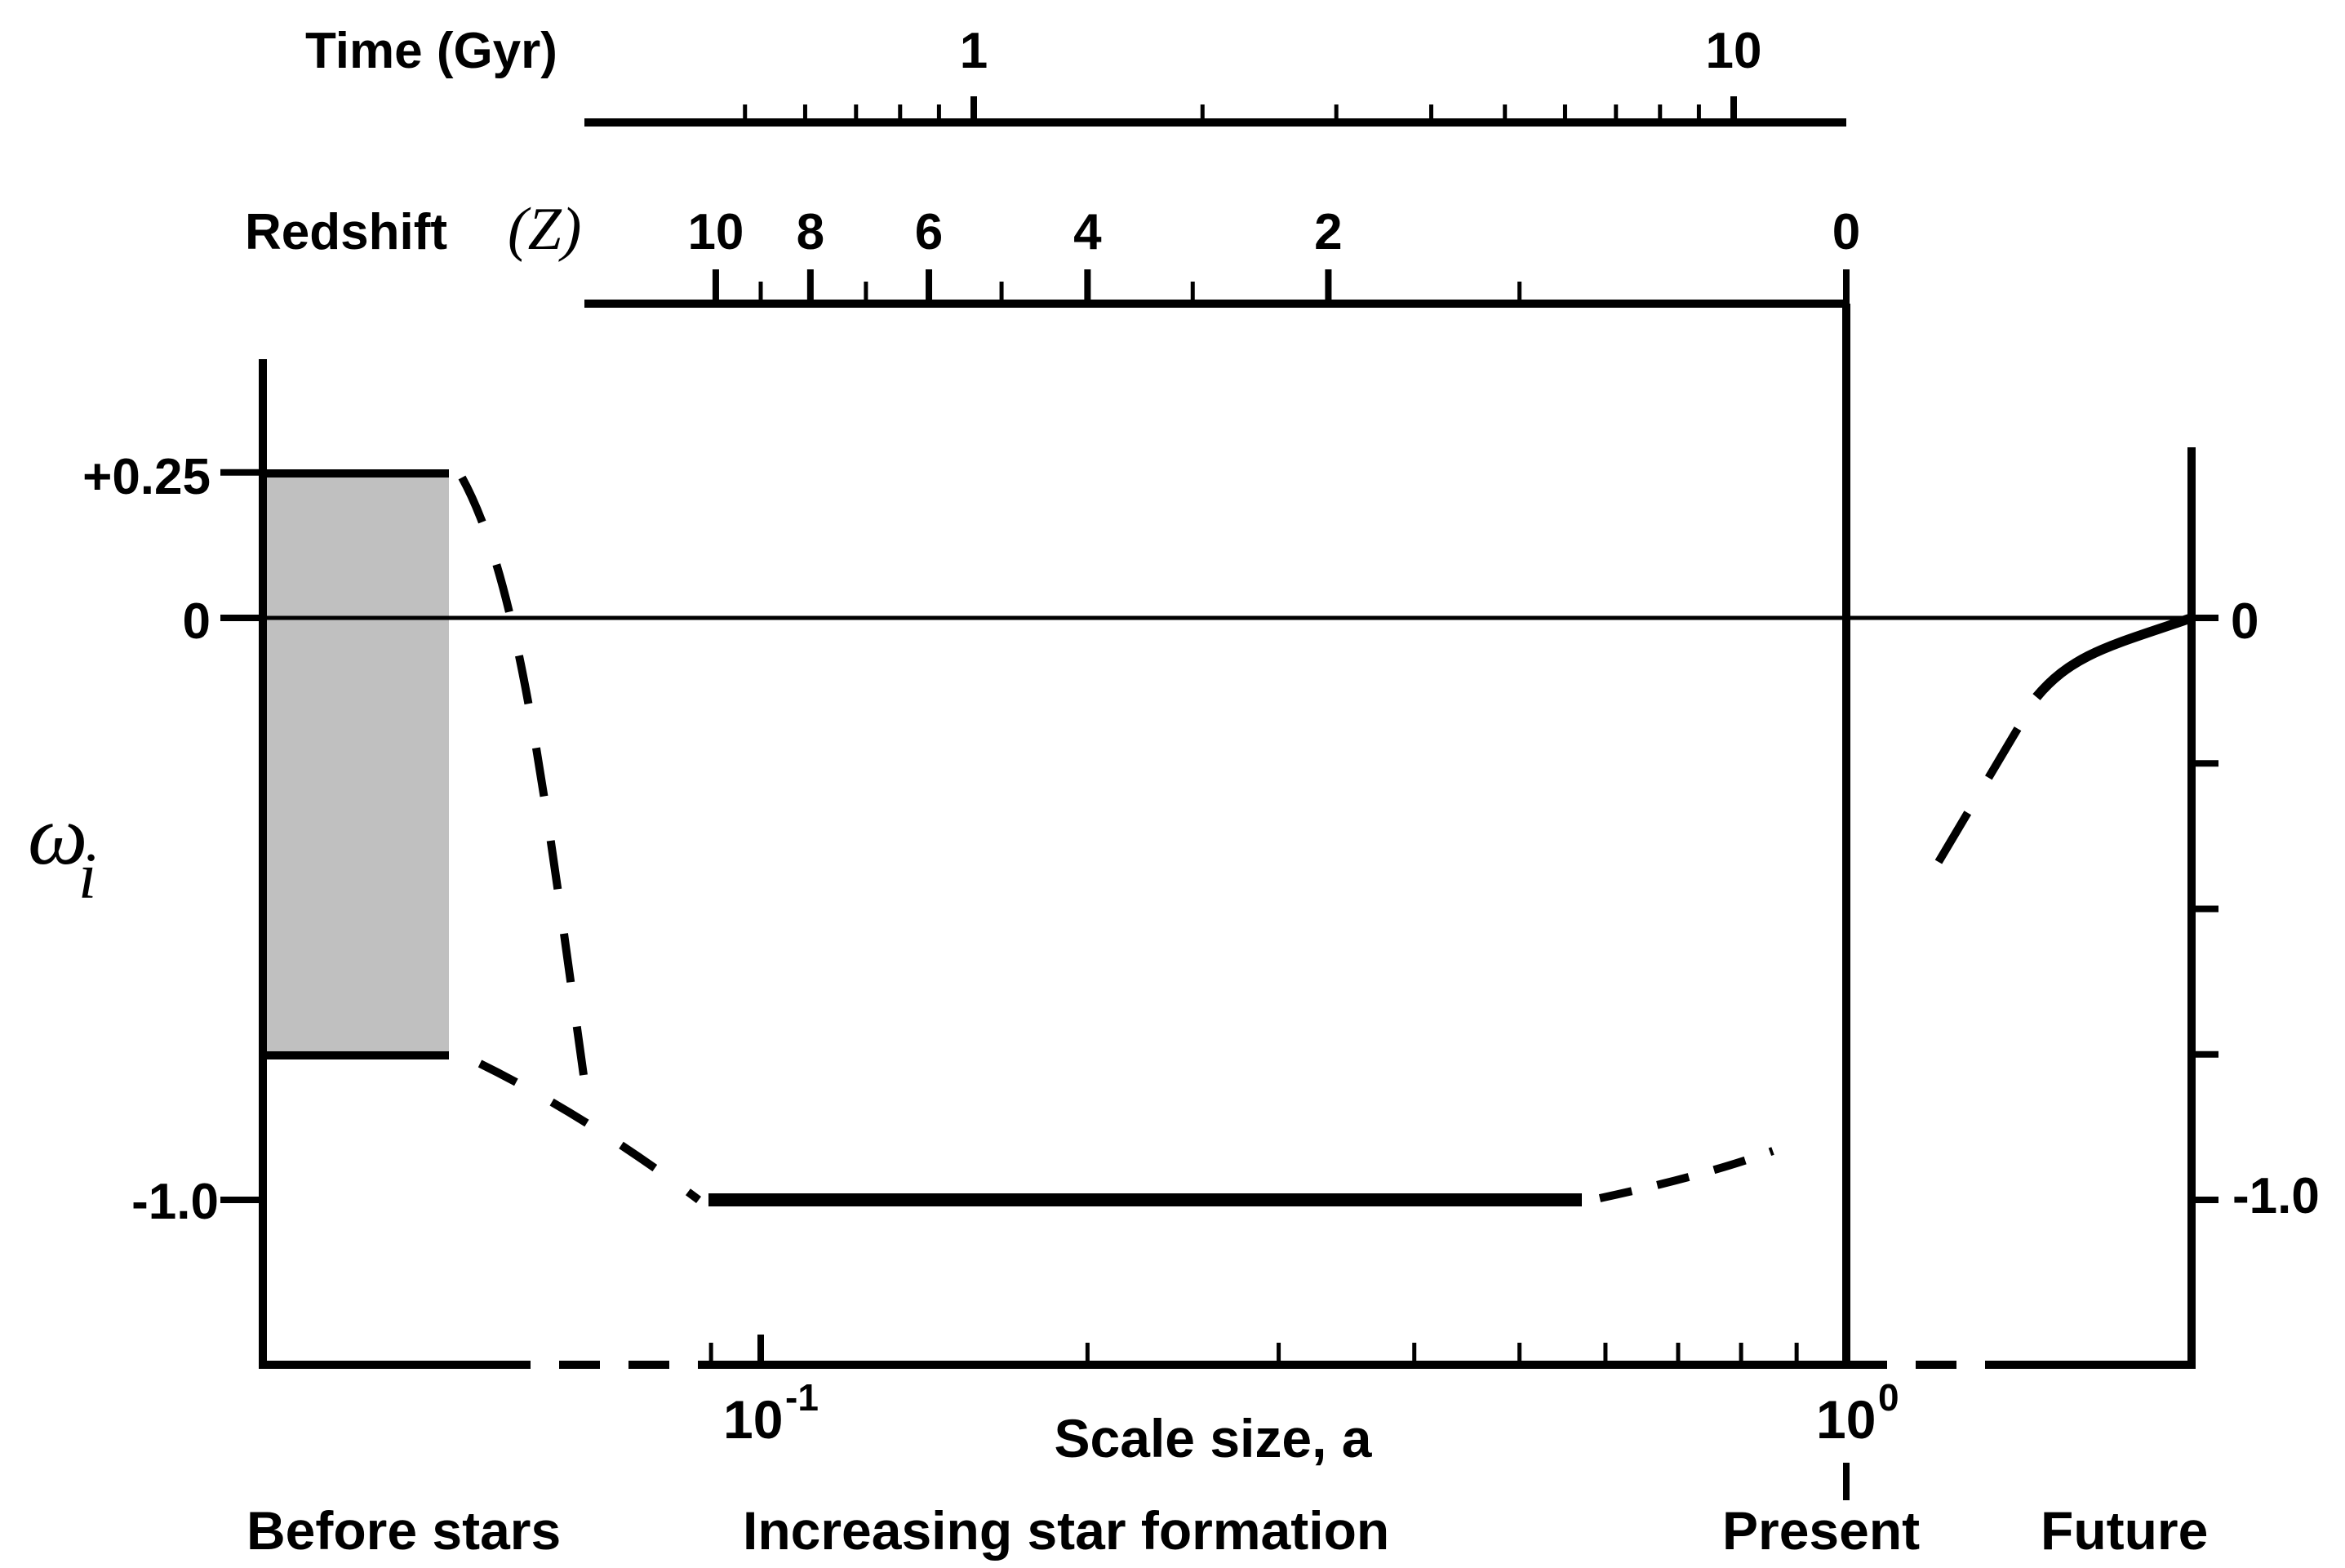 The width and height of the screenshot is (2345, 1568). Describe the element at coordinates (346, 232) in the screenshot. I see `redshift-axis-label: Redshift` at that location.